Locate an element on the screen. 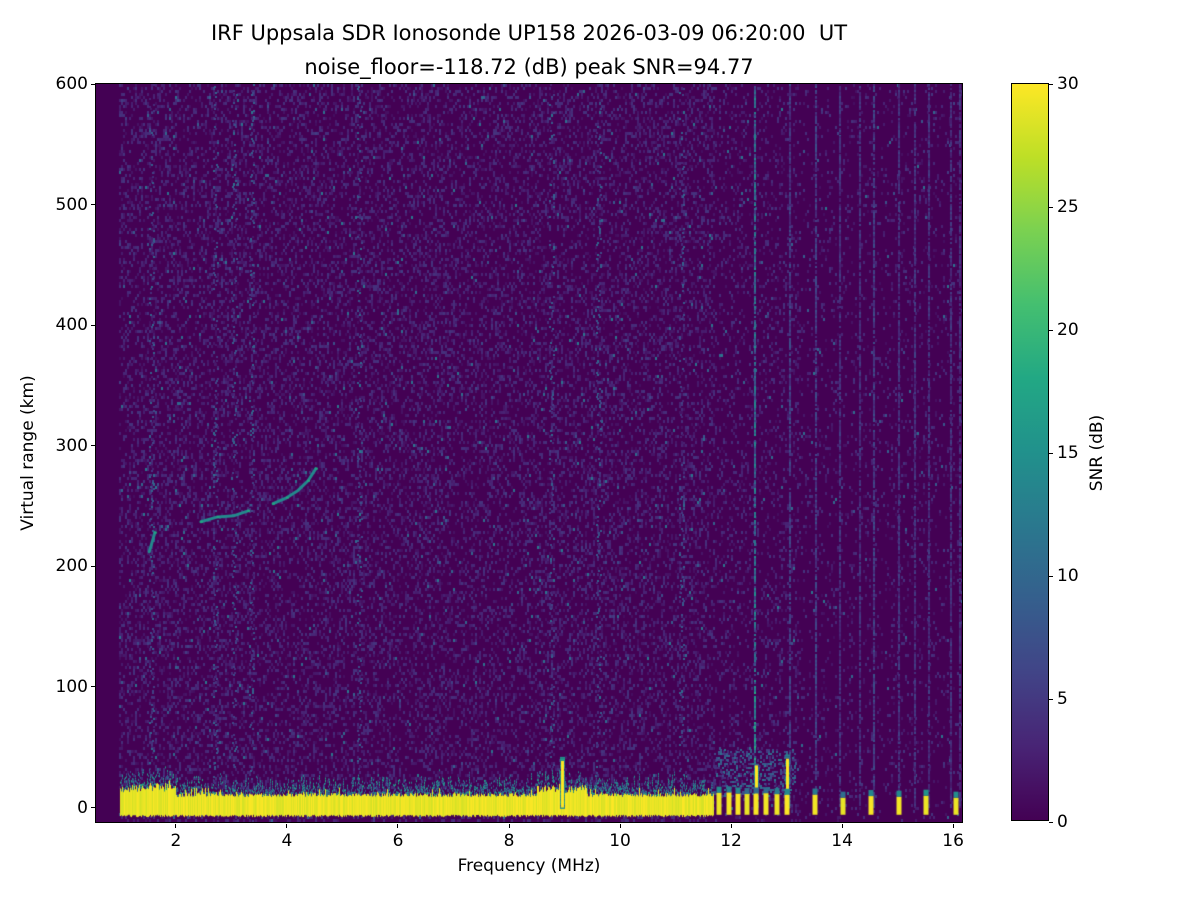  colorbar-tick-label: 30 is located at coordinates (1068, 84).